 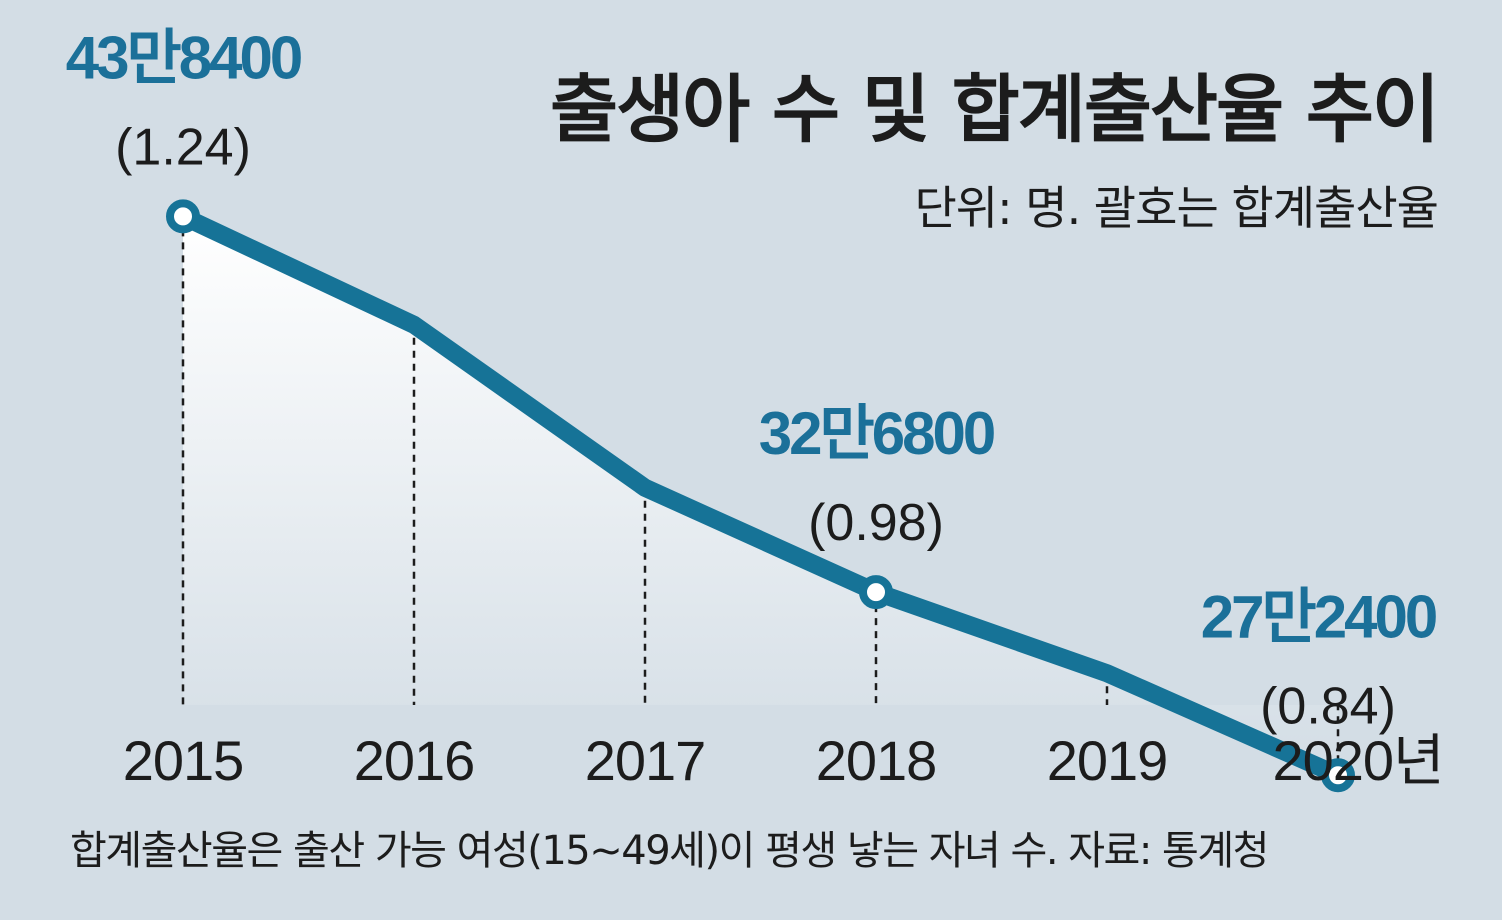 I want to click on data-point-2020년, so click(x=1338, y=775).